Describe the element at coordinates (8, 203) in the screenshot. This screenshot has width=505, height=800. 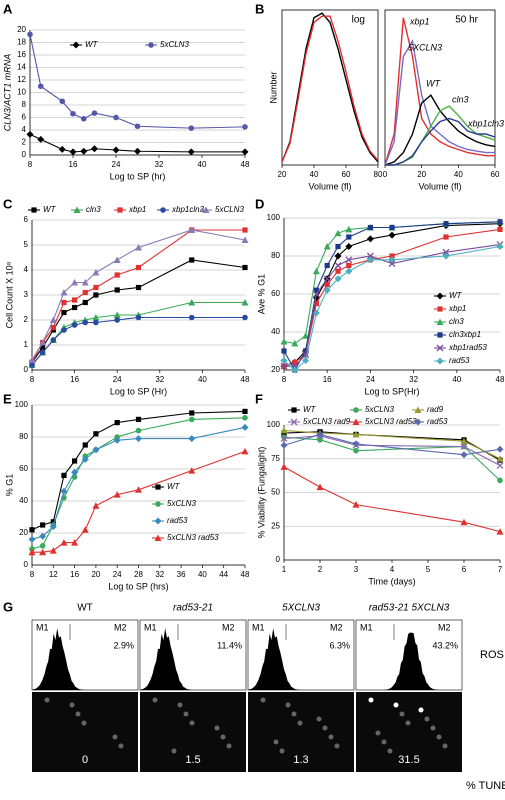
I see `panel-label: C` at that location.